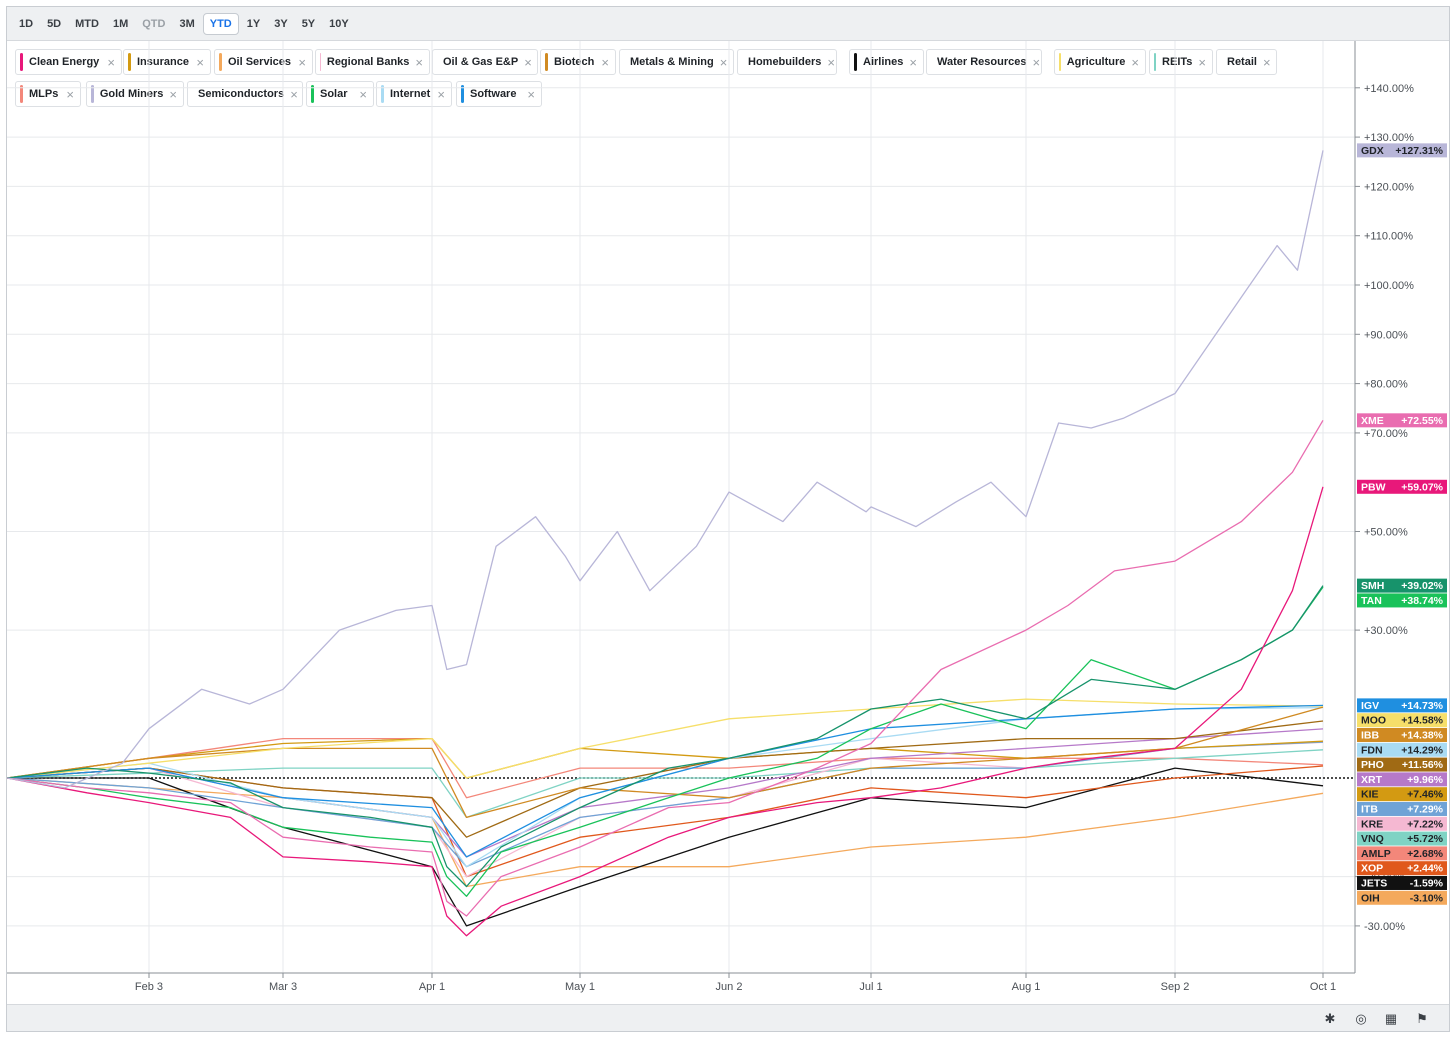 Image resolution: width=1456 pixels, height=1037 pixels. Describe the element at coordinates (728, 24) in the screenshot. I see `range-selector: 1D 5D MTD 1M QTD 3M YTD 1Y 3Y 5Y 10Y` at that location.